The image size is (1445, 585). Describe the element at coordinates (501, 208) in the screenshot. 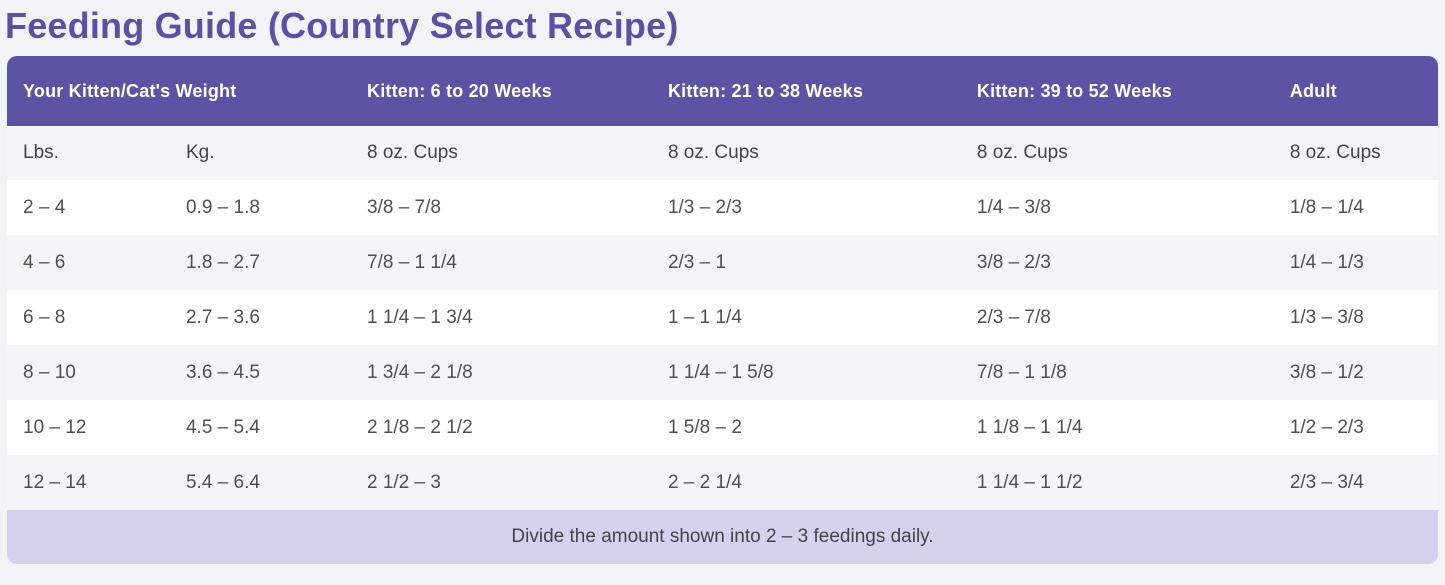

I see `cell-cups-6-20: 3/8 – 7/8` at that location.